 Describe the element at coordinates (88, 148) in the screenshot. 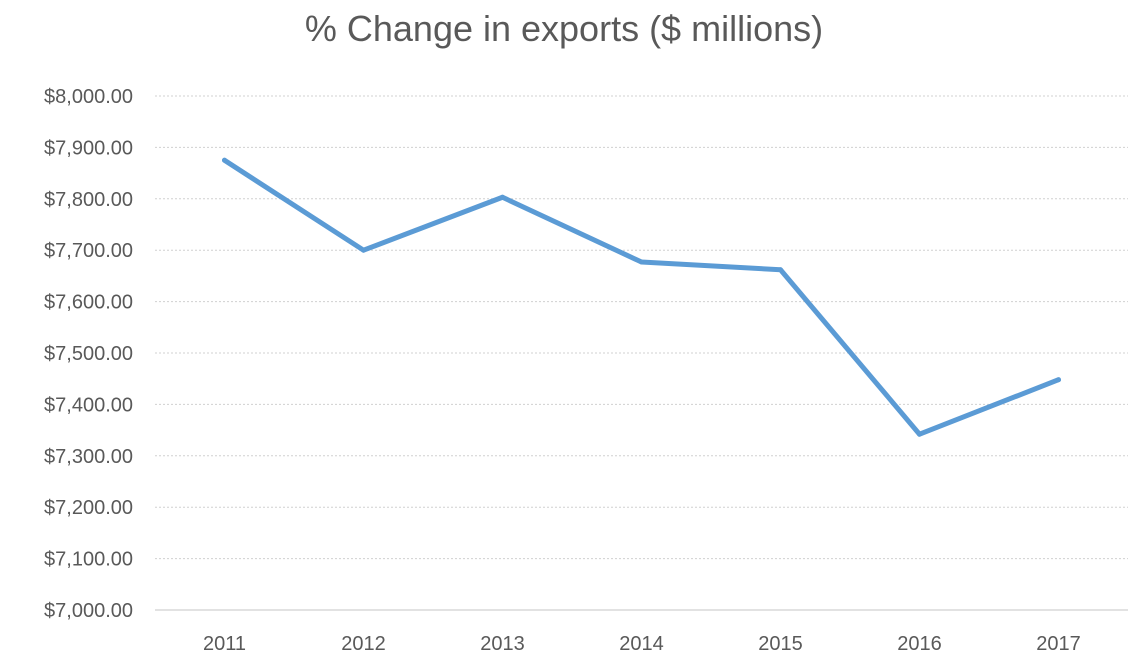

I see `y-tick-label: $7,900.00` at that location.